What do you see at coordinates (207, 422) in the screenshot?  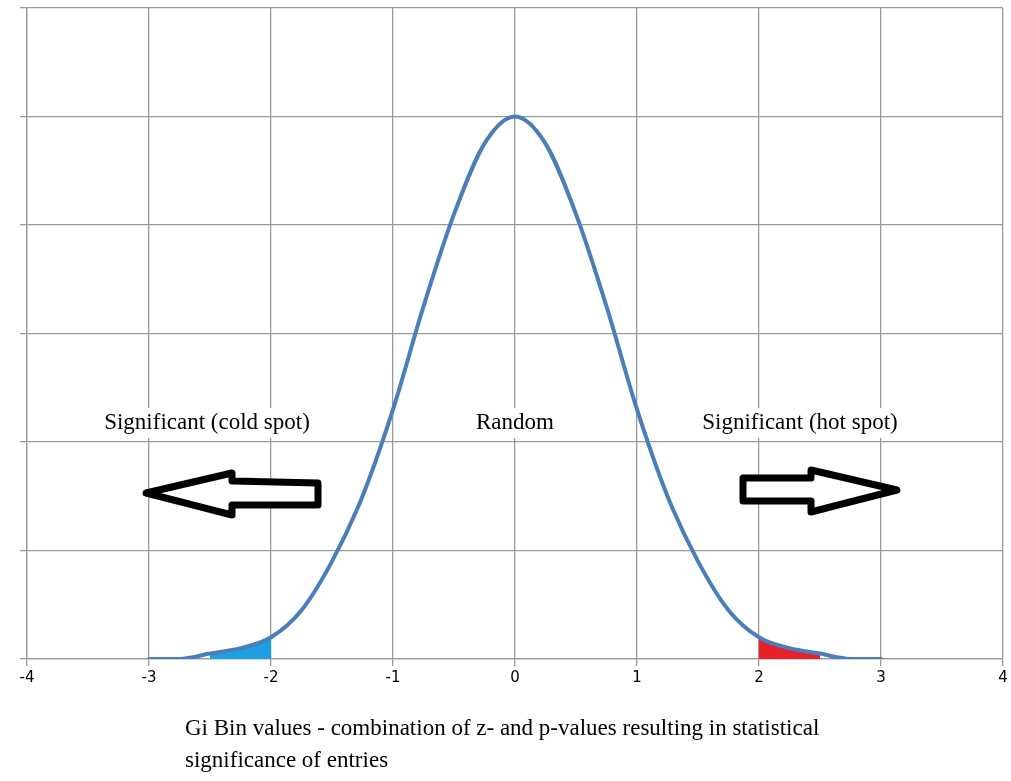 I see `annotation: Significant (cold spot)` at bounding box center [207, 422].